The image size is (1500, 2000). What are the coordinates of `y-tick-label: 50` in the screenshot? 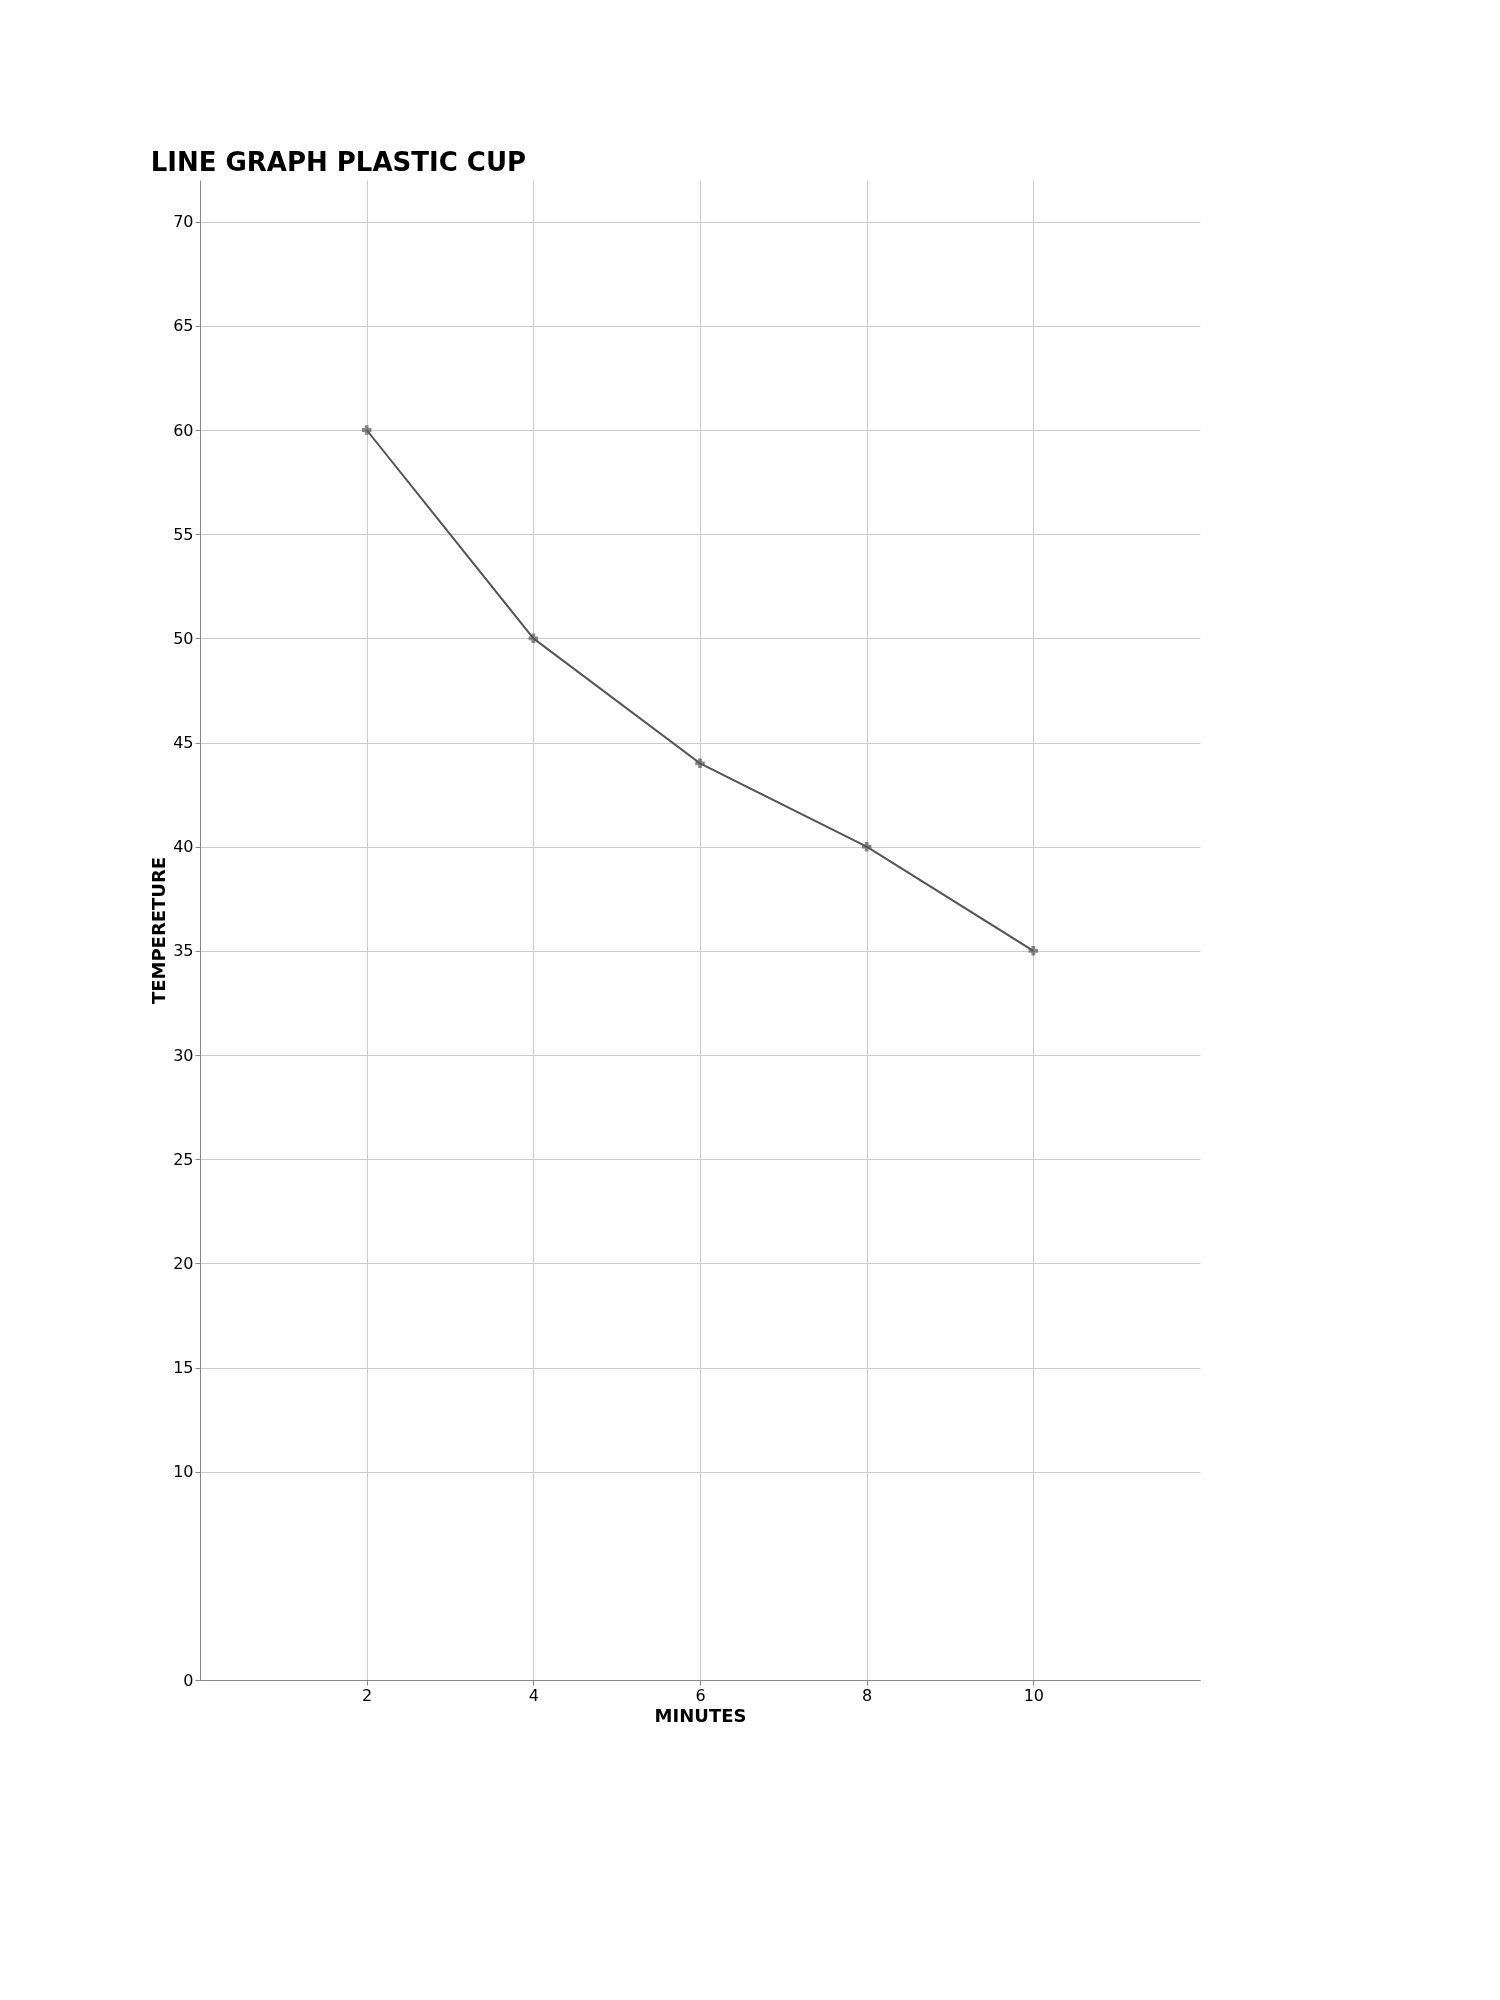 It's located at (183, 638).